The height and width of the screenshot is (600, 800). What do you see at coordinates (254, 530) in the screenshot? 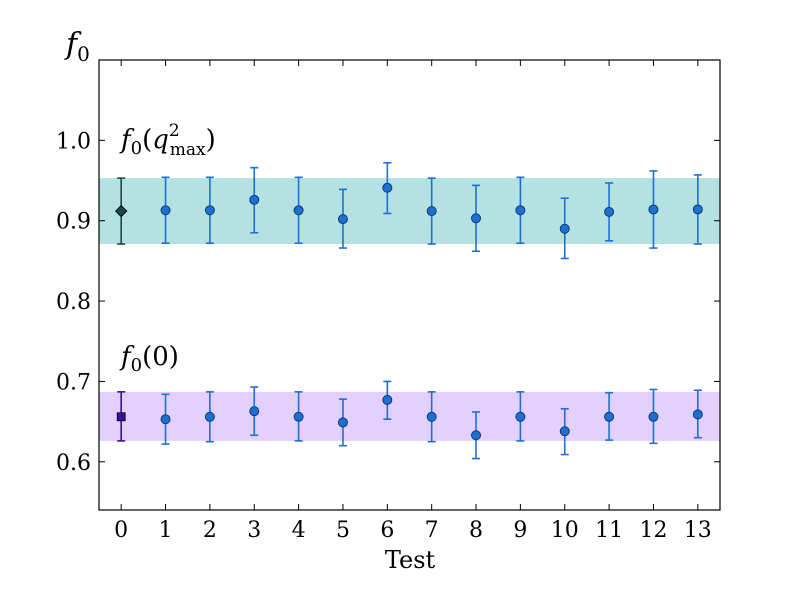
I see `x-tick-label: 3` at bounding box center [254, 530].